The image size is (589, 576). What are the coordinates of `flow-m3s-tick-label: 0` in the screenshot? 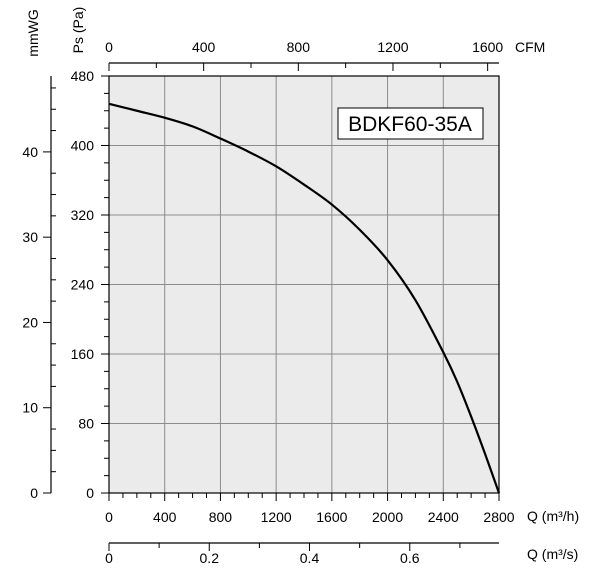 It's located at (109, 558).